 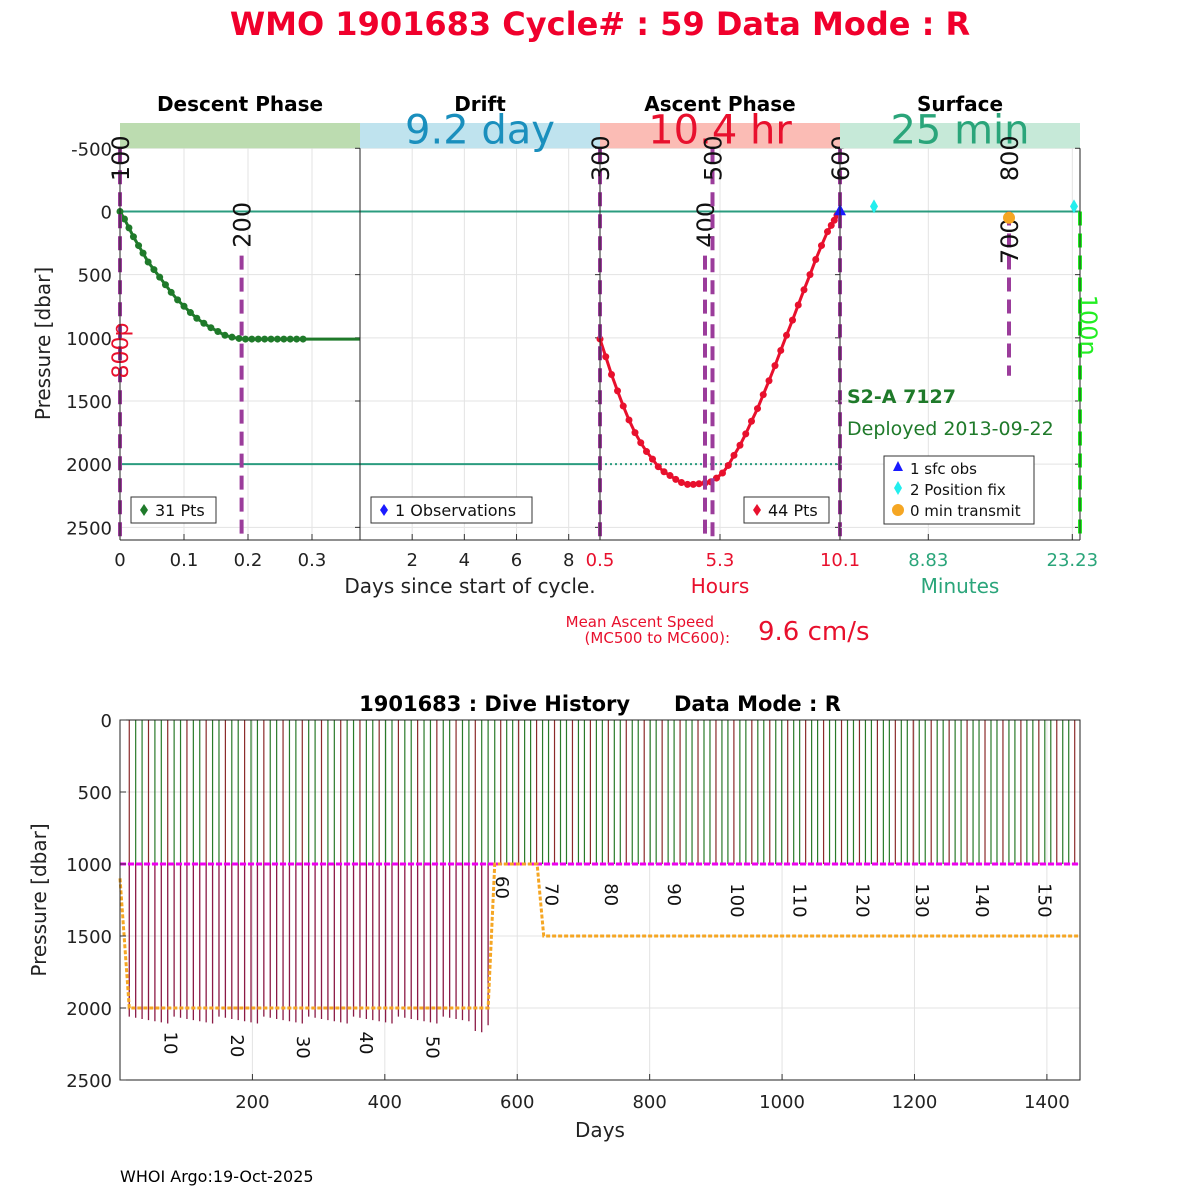 I want to click on panel-legend: 1 Observations, so click(x=451, y=510).